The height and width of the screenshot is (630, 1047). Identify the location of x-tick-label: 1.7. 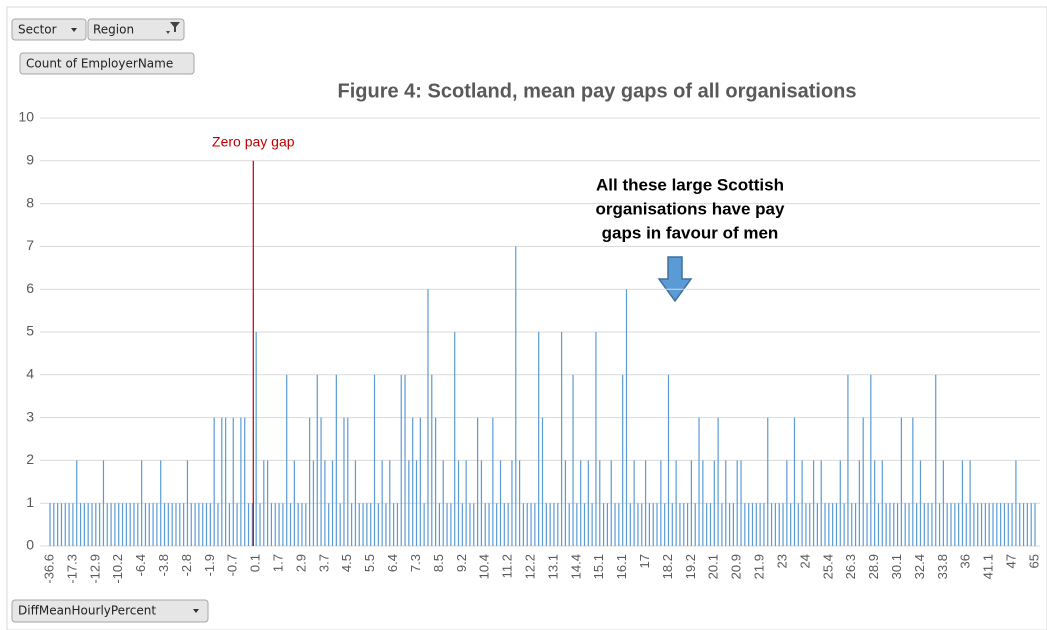
(278, 563).